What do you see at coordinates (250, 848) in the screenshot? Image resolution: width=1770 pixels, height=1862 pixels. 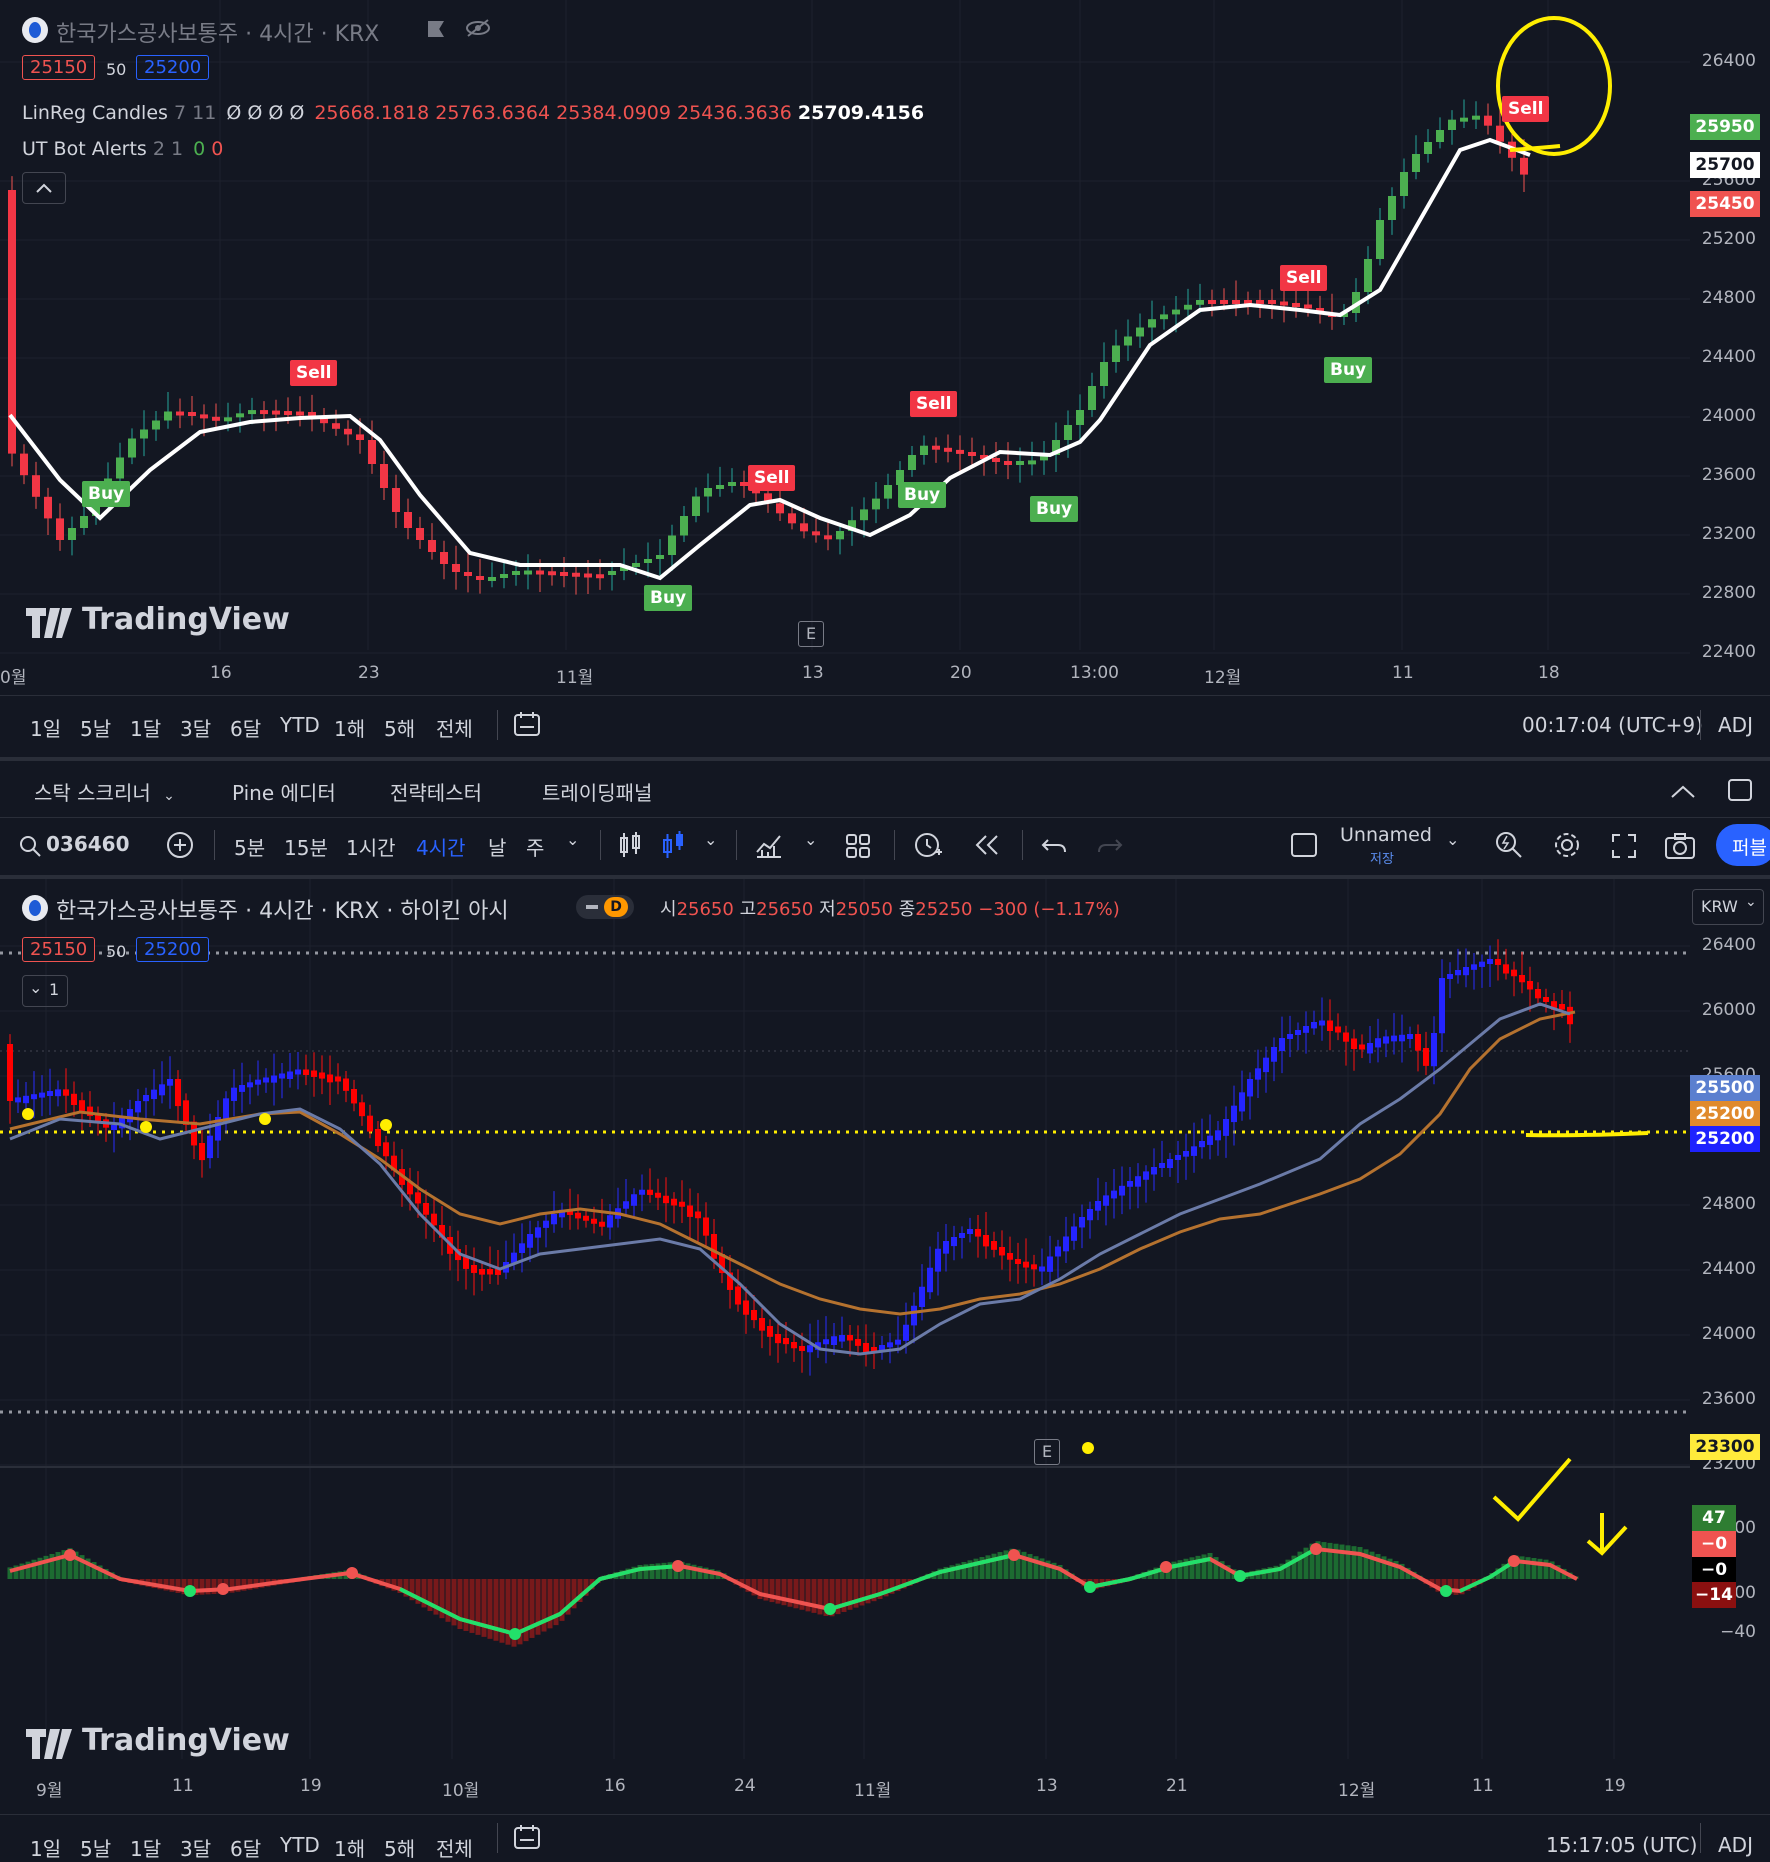 I see `interval-5m: 5분` at bounding box center [250, 848].